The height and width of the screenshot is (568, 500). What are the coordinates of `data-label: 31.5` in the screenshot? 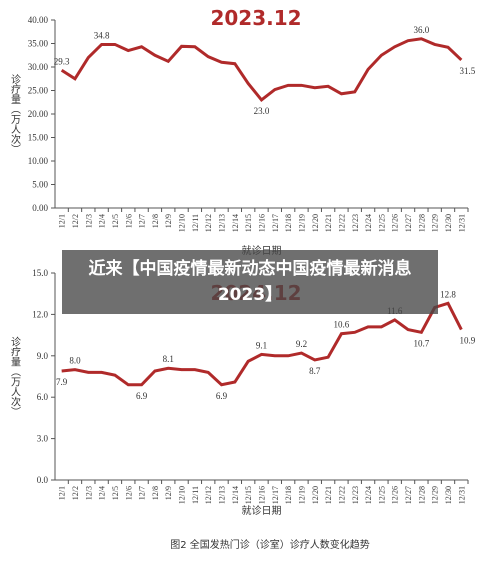 It's located at (467, 71).